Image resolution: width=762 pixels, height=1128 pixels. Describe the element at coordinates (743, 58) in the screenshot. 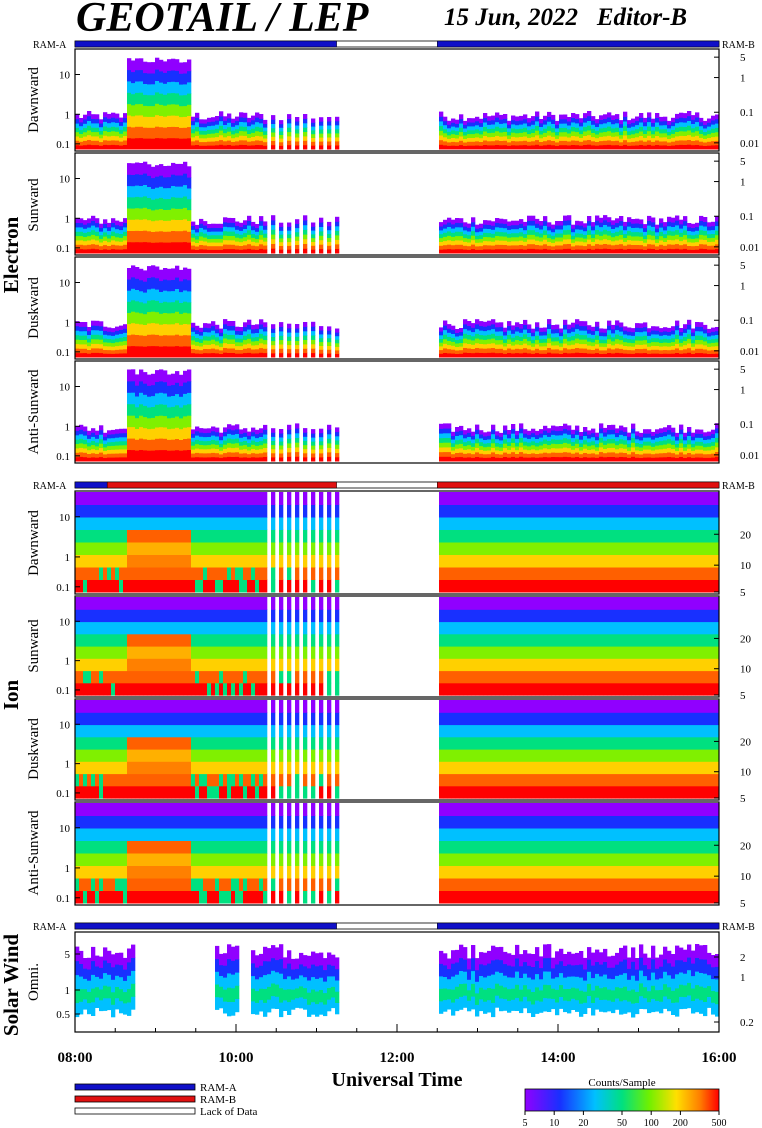

I see `y-tick-label-right: 5` at that location.